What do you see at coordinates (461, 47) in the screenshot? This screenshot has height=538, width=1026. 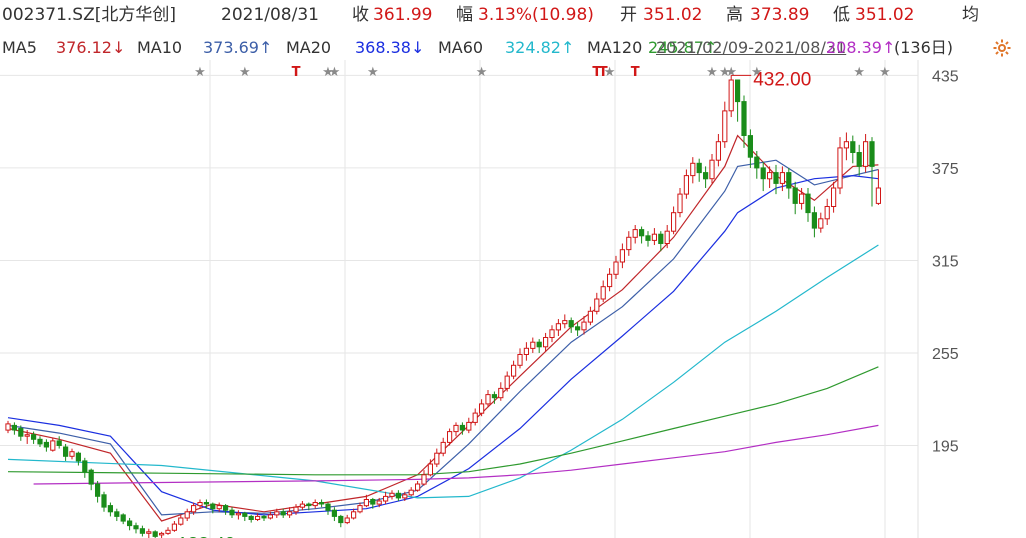 I see `ma60-label: MA60` at bounding box center [461, 47].